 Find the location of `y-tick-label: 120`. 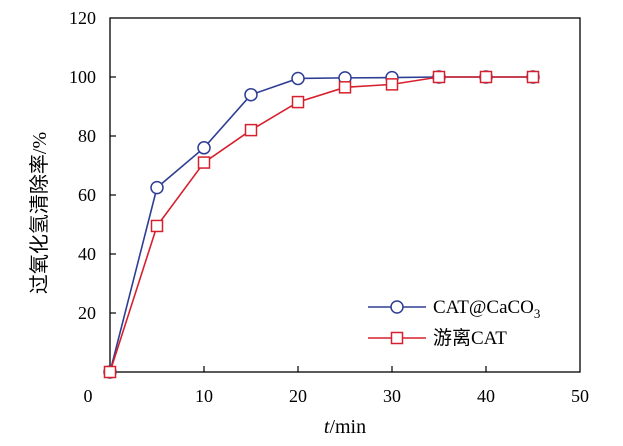

y-tick-label: 120 is located at coordinates (82, 18).